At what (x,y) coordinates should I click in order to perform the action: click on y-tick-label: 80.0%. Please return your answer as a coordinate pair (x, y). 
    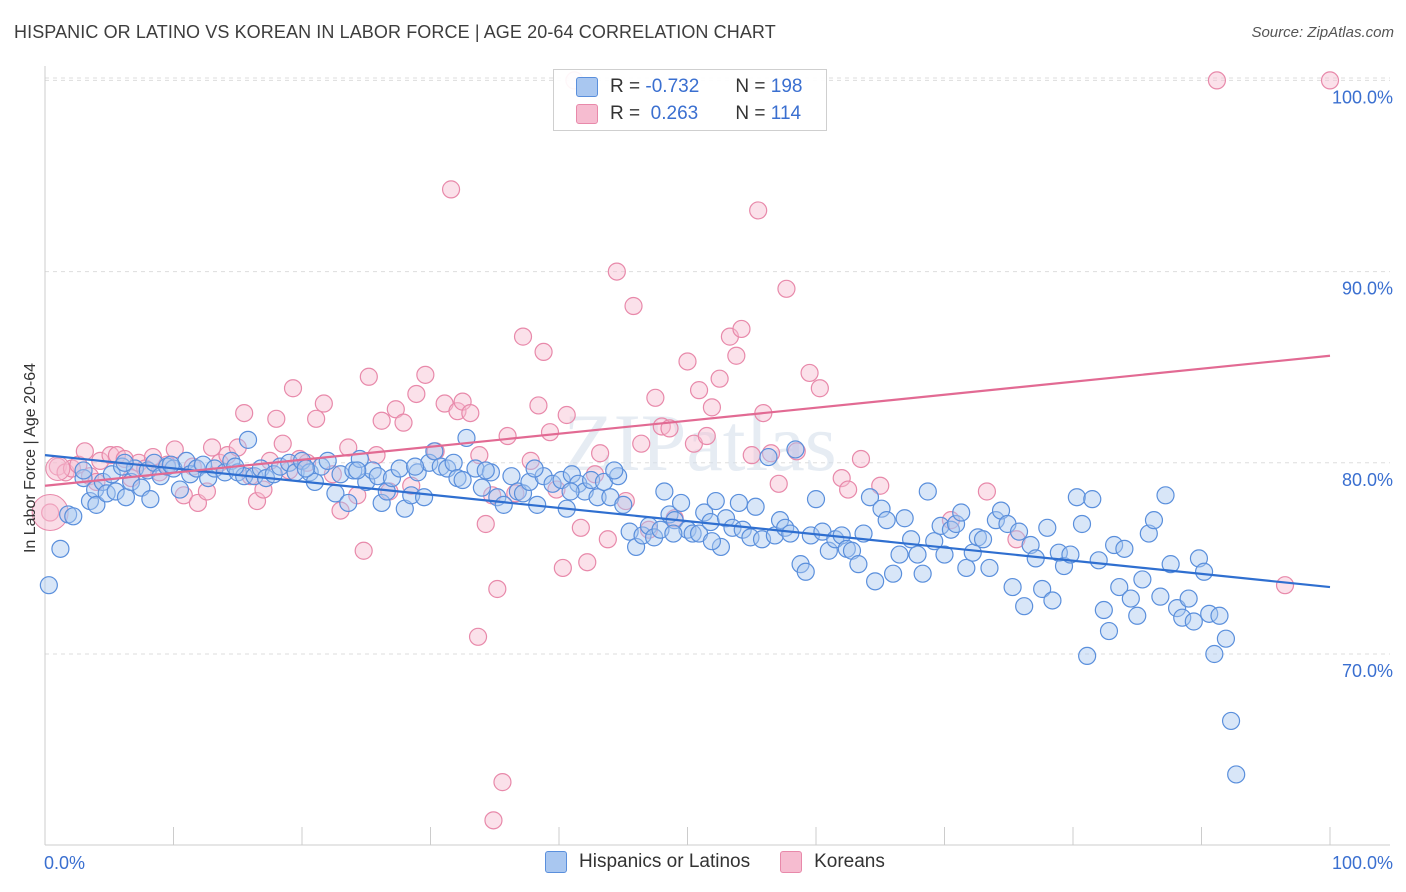
    Looking at the image, I should click on (1367, 480).